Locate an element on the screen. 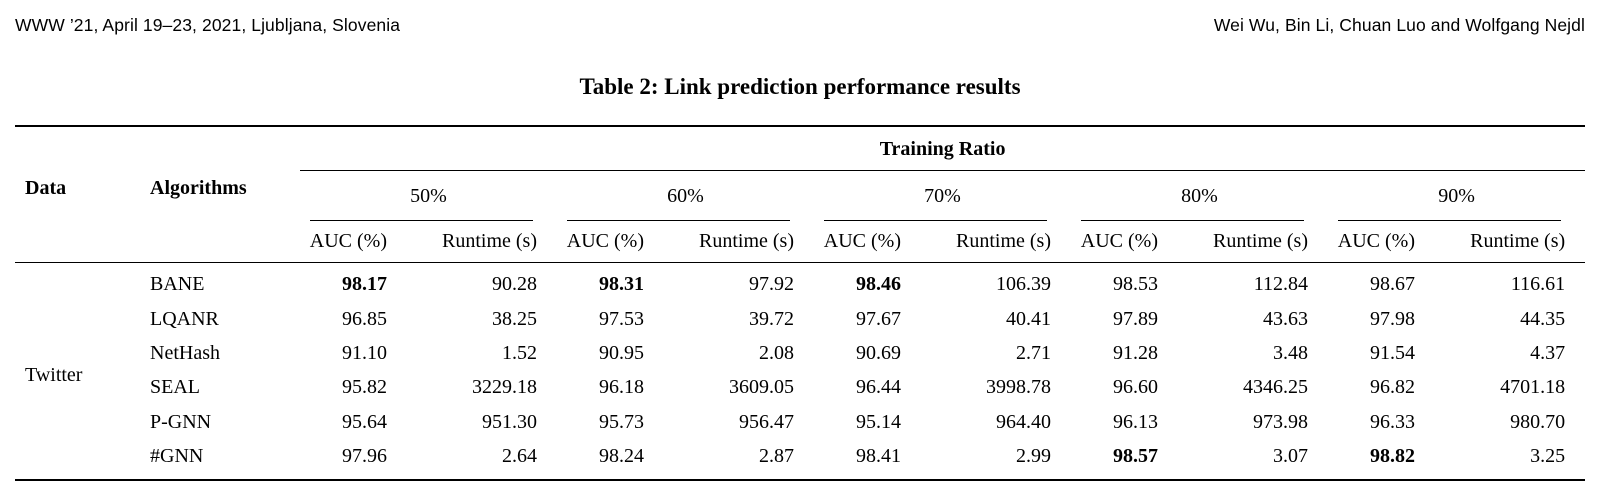 The image size is (1600, 497). runtime-cell: 3.48 is located at coordinates (1290, 353).